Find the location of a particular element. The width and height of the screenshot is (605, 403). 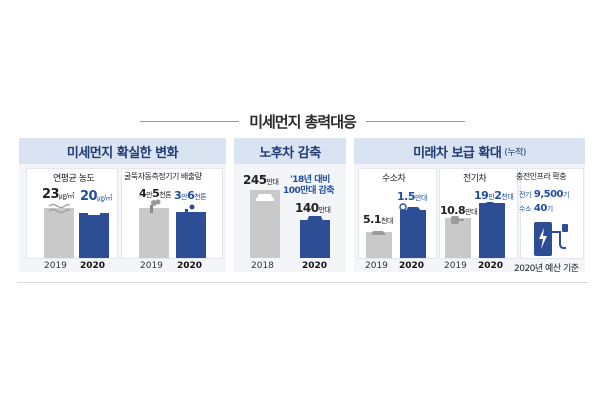

bar-hydrogen-2020 is located at coordinates (413, 234).